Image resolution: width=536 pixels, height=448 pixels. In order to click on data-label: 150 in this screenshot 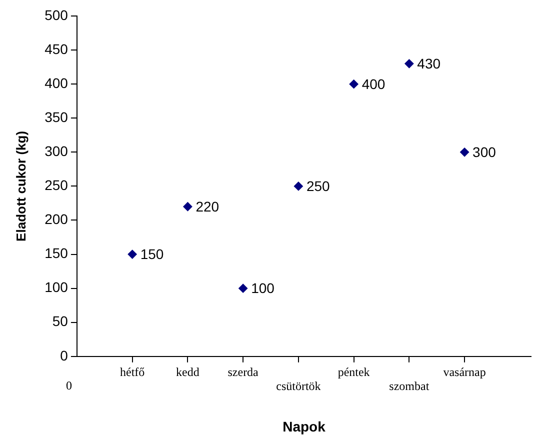, I will do `click(152, 254)`.